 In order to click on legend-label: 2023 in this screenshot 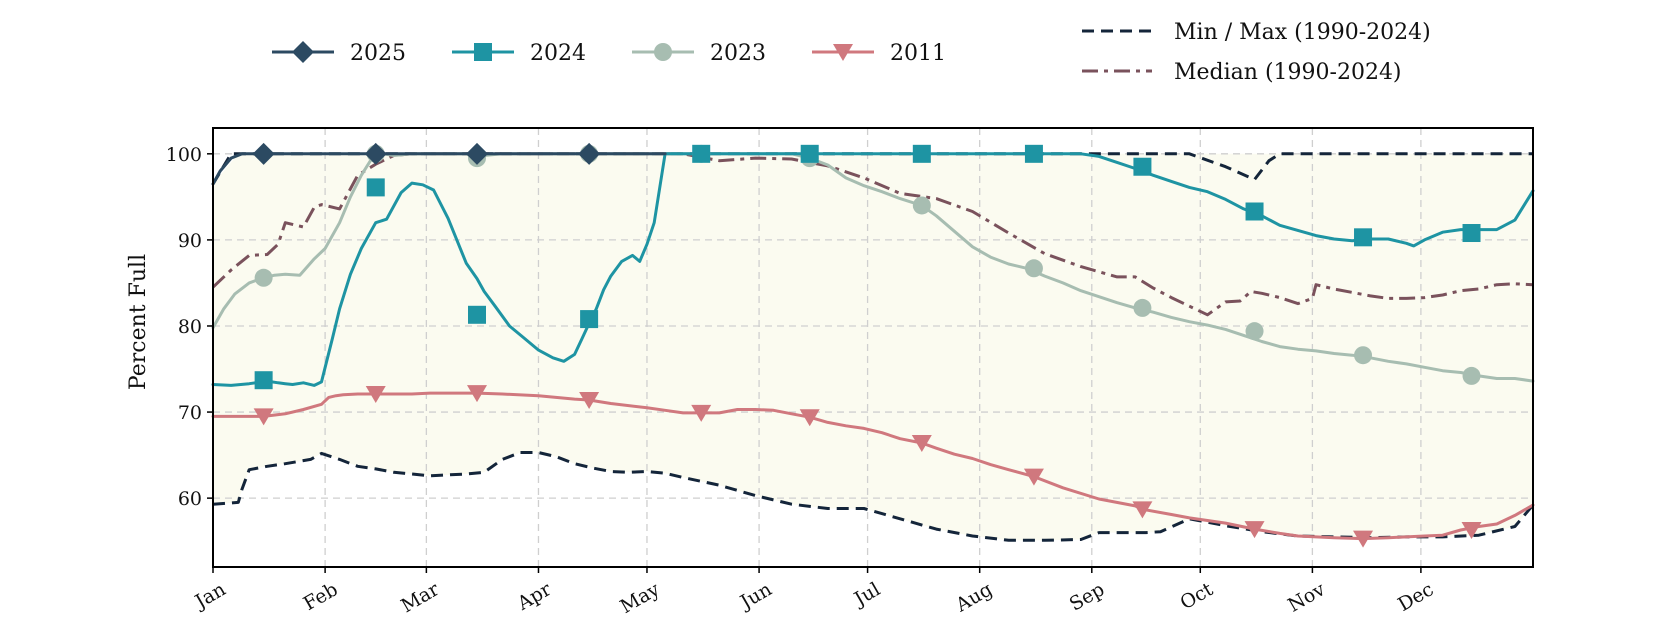, I will do `click(738, 53)`.